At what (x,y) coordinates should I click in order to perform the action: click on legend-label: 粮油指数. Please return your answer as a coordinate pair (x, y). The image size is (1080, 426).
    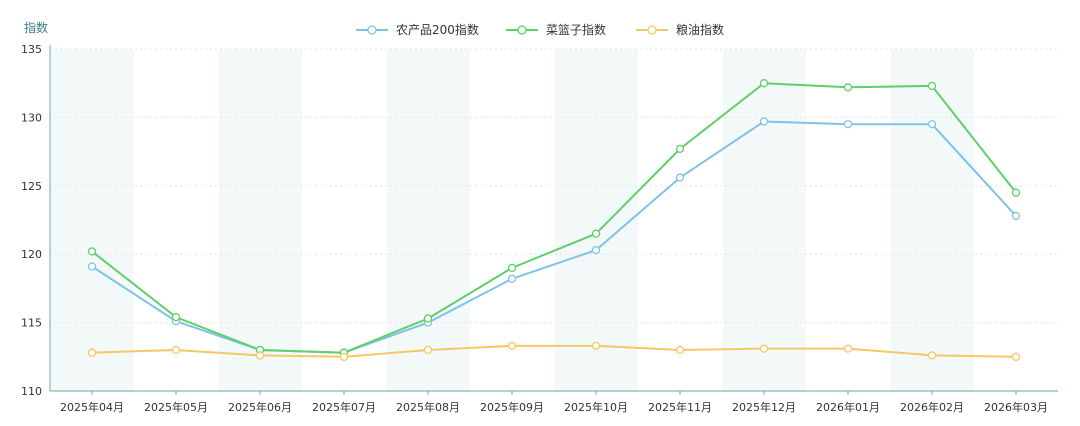
    Looking at the image, I should click on (700, 29).